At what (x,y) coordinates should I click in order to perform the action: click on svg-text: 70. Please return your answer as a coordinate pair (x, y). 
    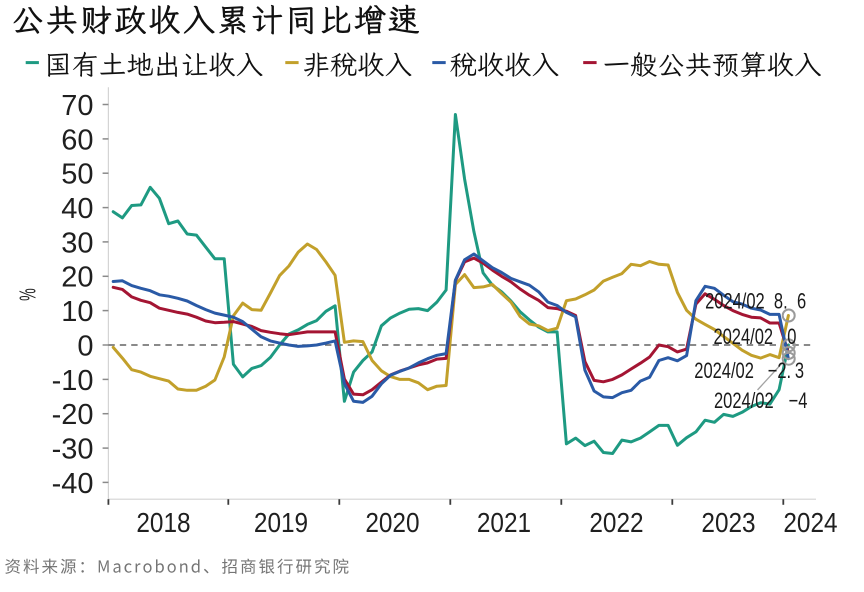
    Looking at the image, I should click on (77, 106).